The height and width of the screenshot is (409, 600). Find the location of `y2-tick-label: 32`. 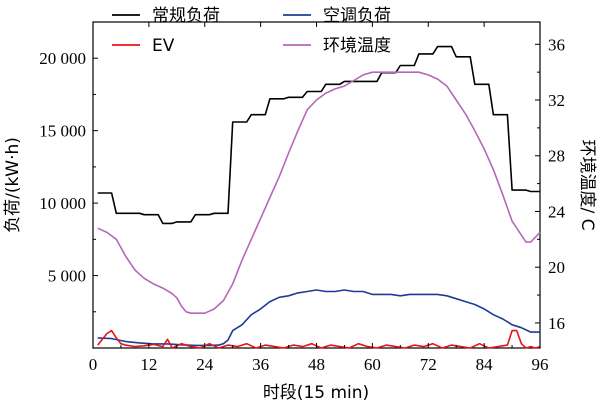

y2-tick-label: 32 is located at coordinates (556, 100).